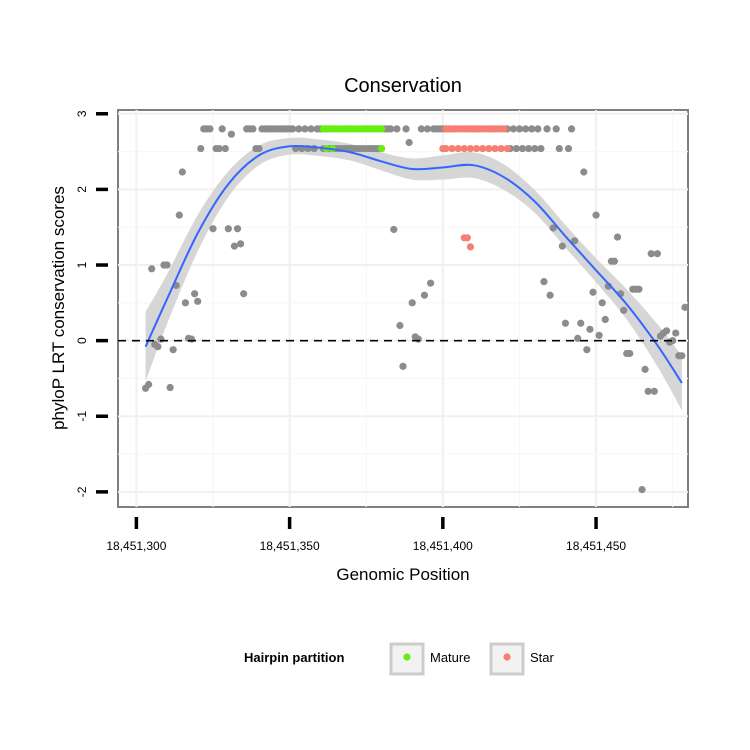  I want to click on x-tick-label: 18,451,350, so click(290, 546).